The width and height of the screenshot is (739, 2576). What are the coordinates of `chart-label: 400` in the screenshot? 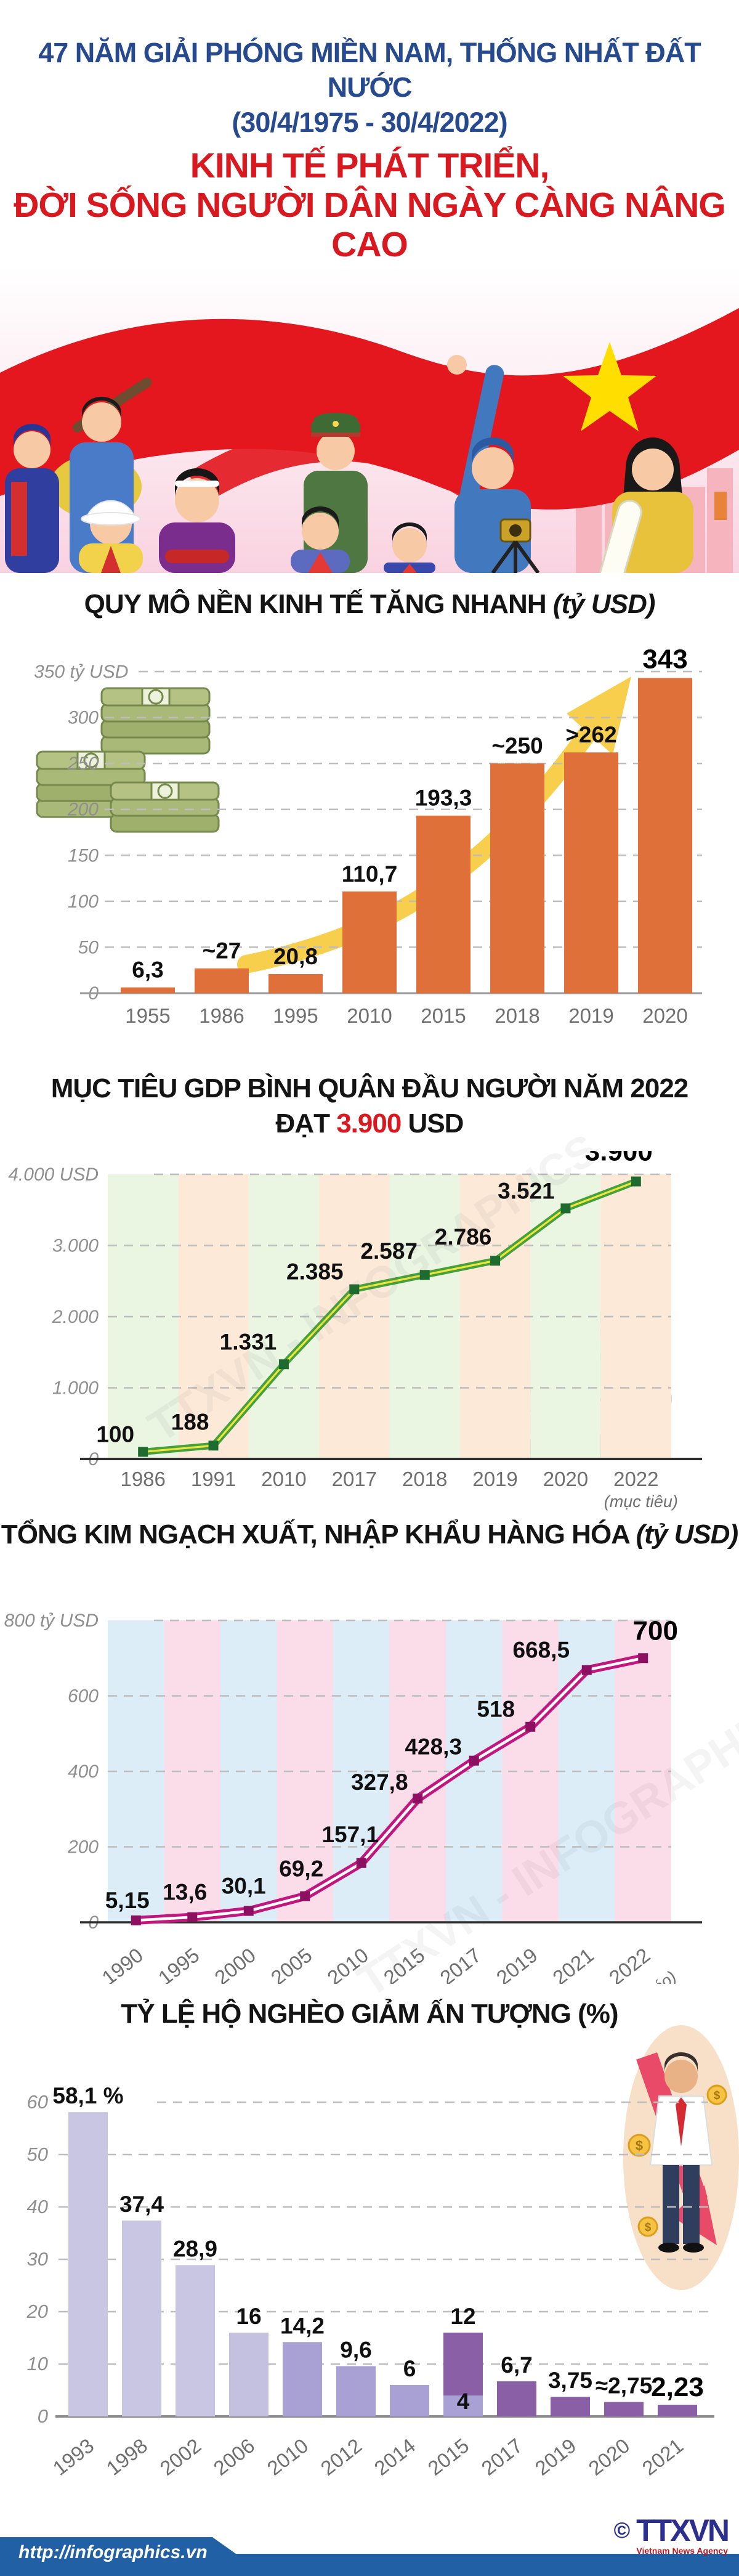 It's located at (83, 1771).